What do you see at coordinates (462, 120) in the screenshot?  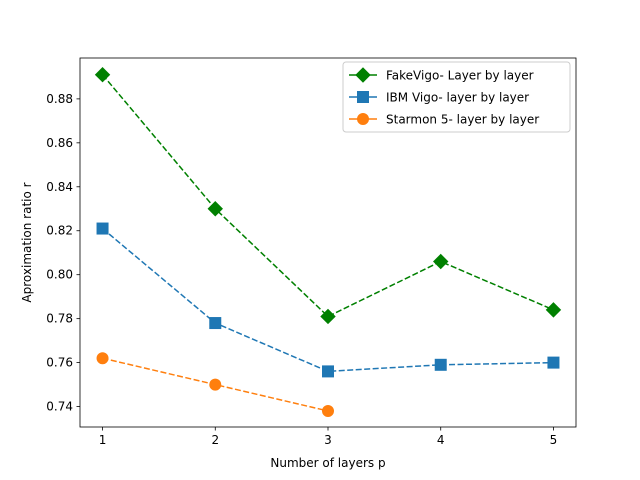 I see `legend-label: Starmon 5- layer by layer` at bounding box center [462, 120].